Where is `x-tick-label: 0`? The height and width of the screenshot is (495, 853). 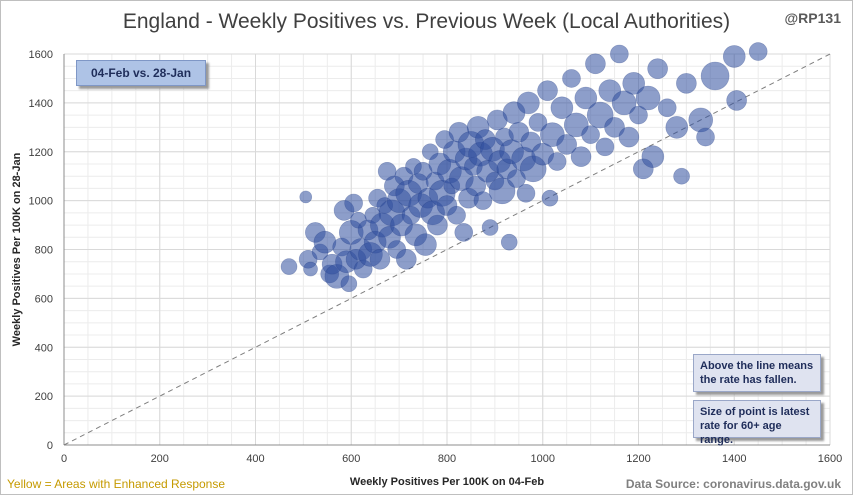 x-tick-label: 0 is located at coordinates (64, 459).